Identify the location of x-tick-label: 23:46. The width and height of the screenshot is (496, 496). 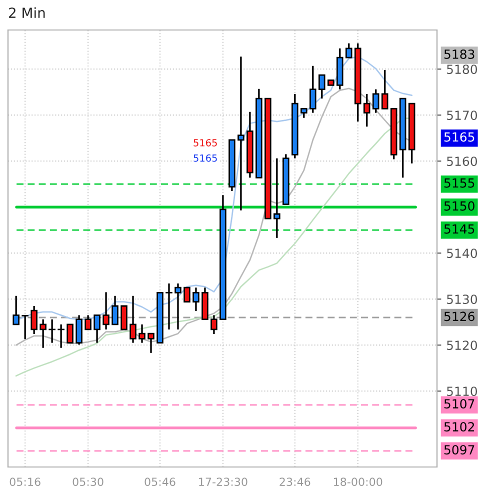
(295, 482).